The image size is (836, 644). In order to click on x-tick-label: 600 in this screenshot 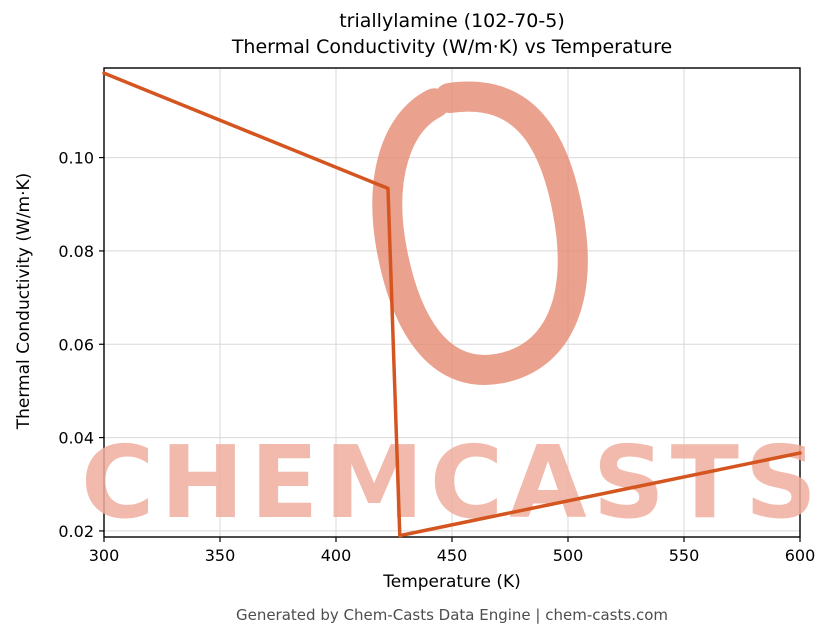, I will do `click(800, 555)`.